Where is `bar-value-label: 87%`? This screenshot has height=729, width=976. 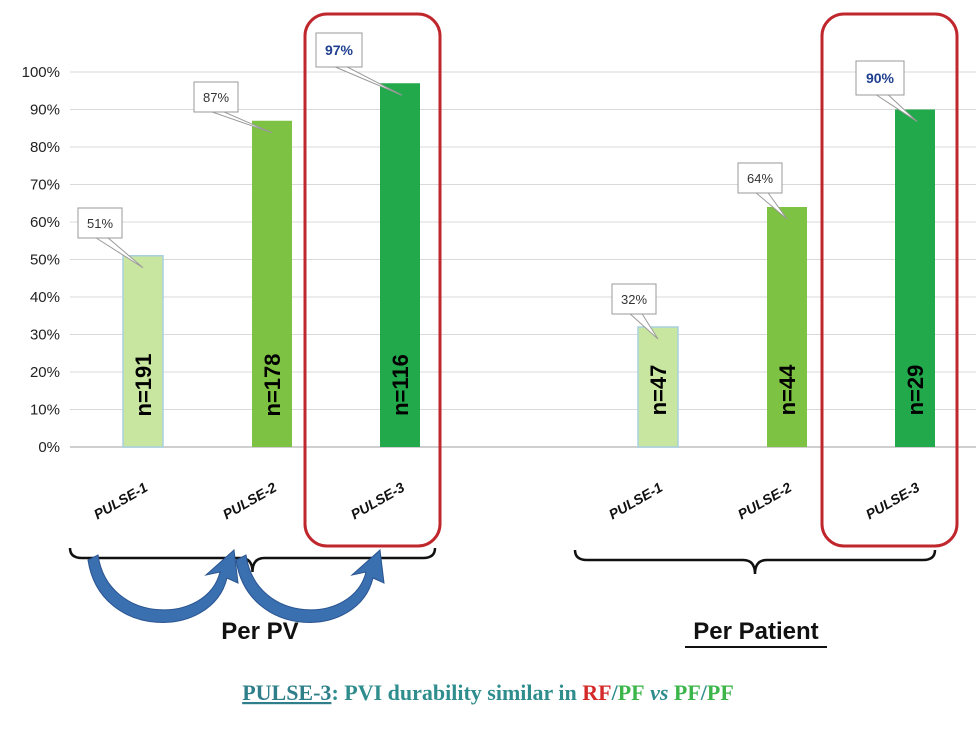
bar-value-label: 87% is located at coordinates (216, 97).